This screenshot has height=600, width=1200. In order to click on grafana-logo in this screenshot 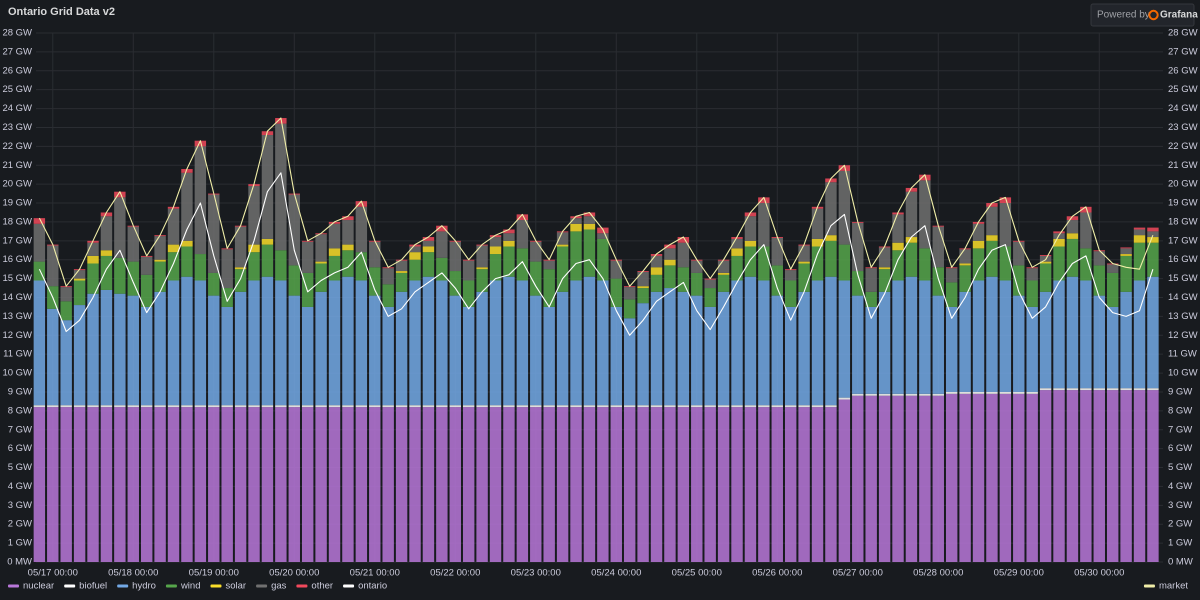, I will do `click(1153, 15)`.